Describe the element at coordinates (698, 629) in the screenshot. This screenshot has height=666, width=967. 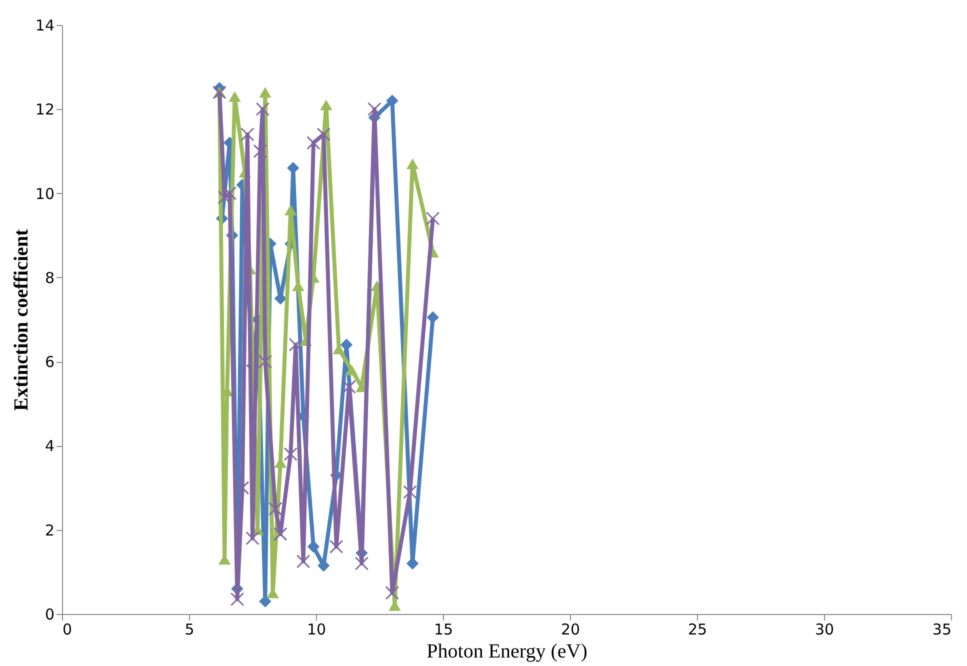
I see `x-tick-label: 25` at that location.